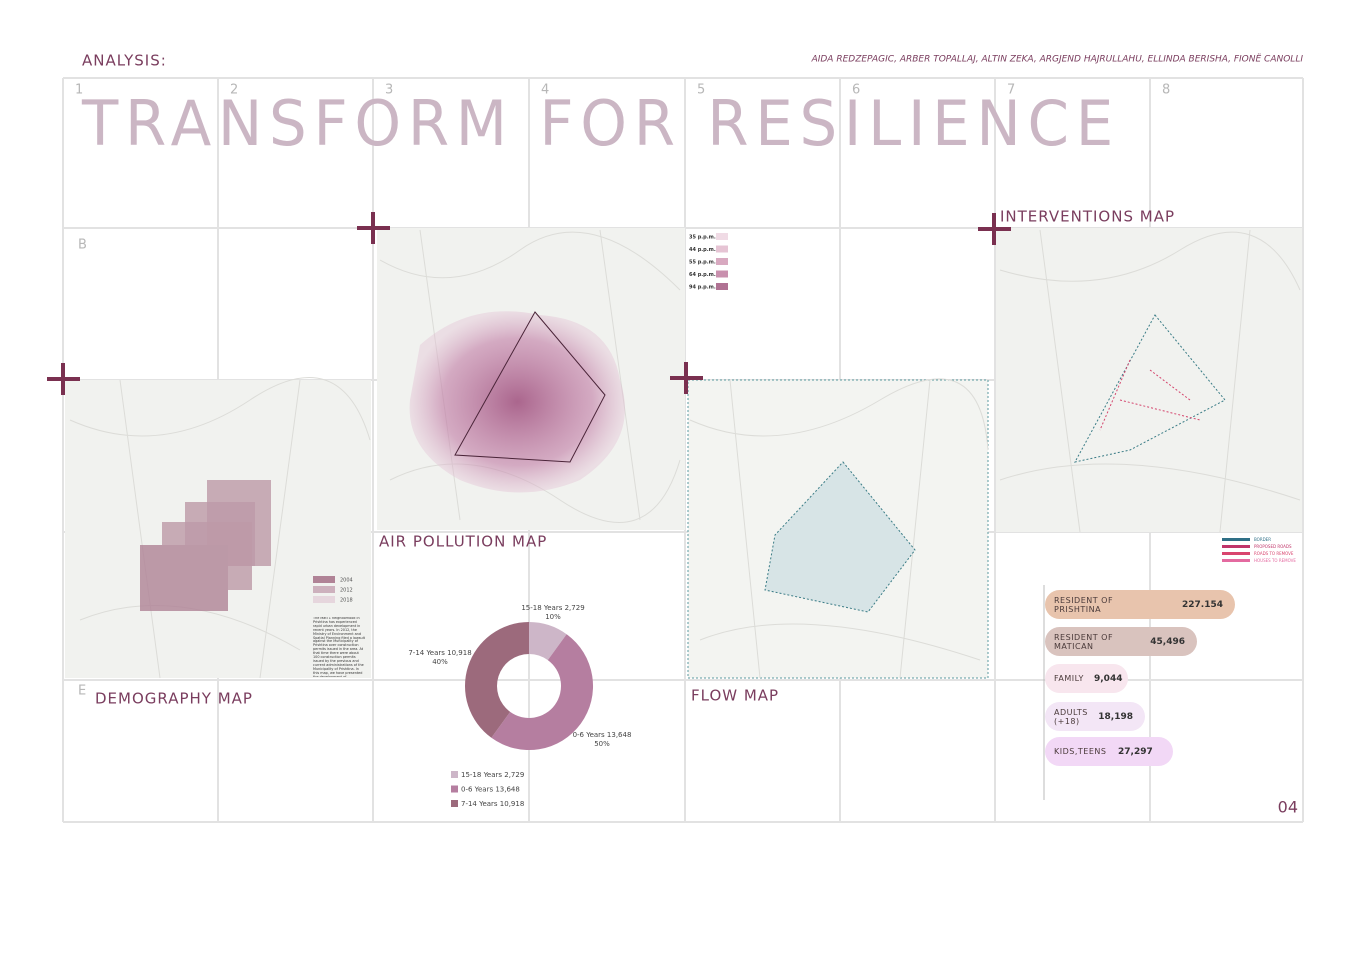  What do you see at coordinates (1262, 539) in the screenshot?
I see `legend-label: BORDER` at bounding box center [1262, 539].